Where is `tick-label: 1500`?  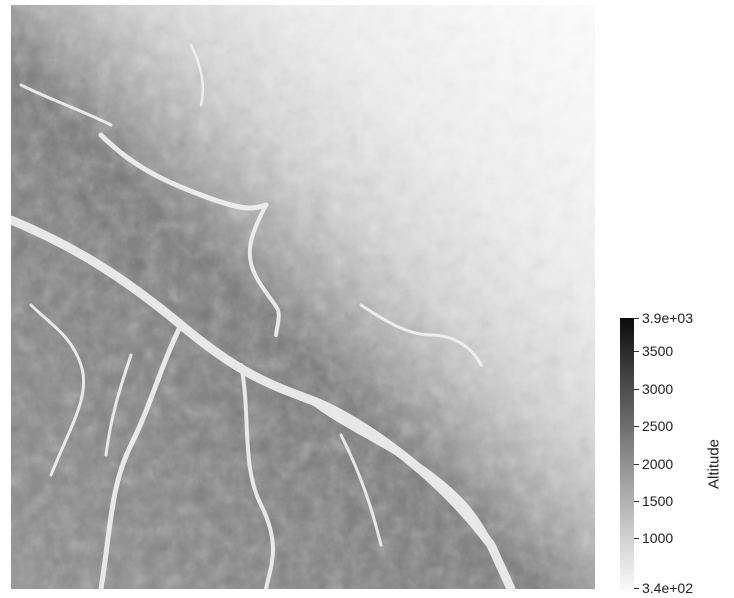
tick-label: 1500 is located at coordinates (658, 501).